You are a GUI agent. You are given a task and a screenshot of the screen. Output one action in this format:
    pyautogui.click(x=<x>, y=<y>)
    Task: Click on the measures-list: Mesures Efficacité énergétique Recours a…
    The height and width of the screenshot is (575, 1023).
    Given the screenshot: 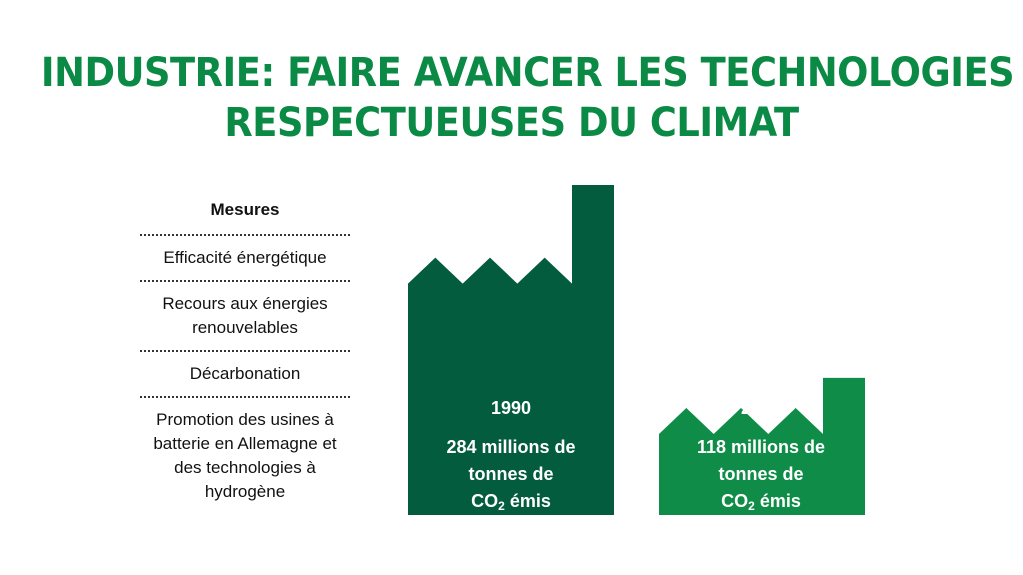 What is the action you would take?
    pyautogui.click(x=245, y=356)
    